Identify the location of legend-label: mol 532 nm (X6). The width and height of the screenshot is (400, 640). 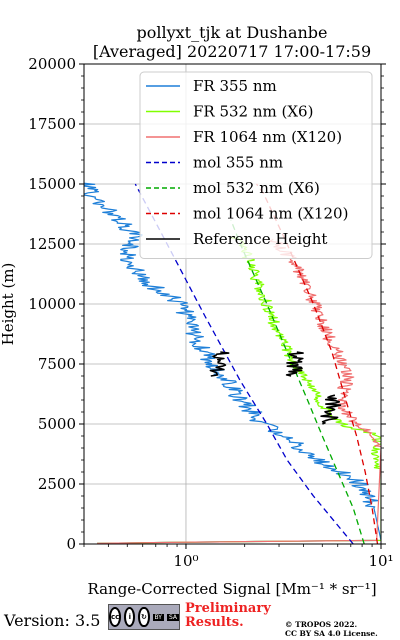
(256, 188).